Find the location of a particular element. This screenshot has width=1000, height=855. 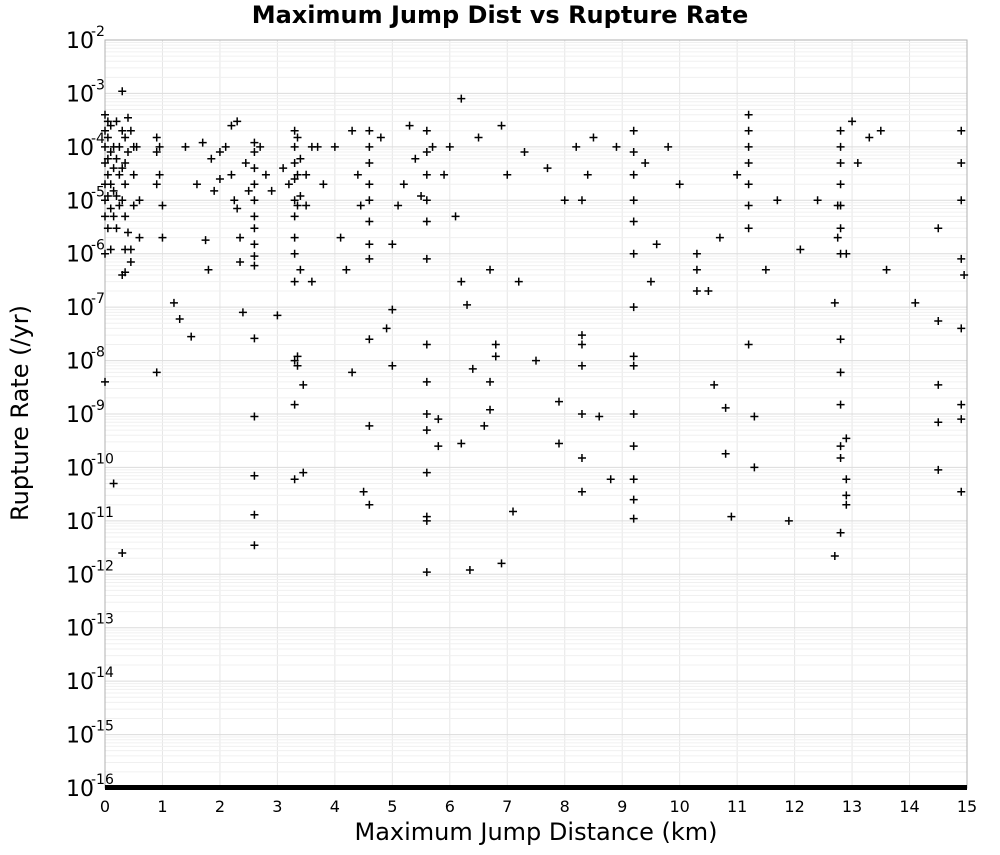

x-tick-label: 0 is located at coordinates (105, 806).